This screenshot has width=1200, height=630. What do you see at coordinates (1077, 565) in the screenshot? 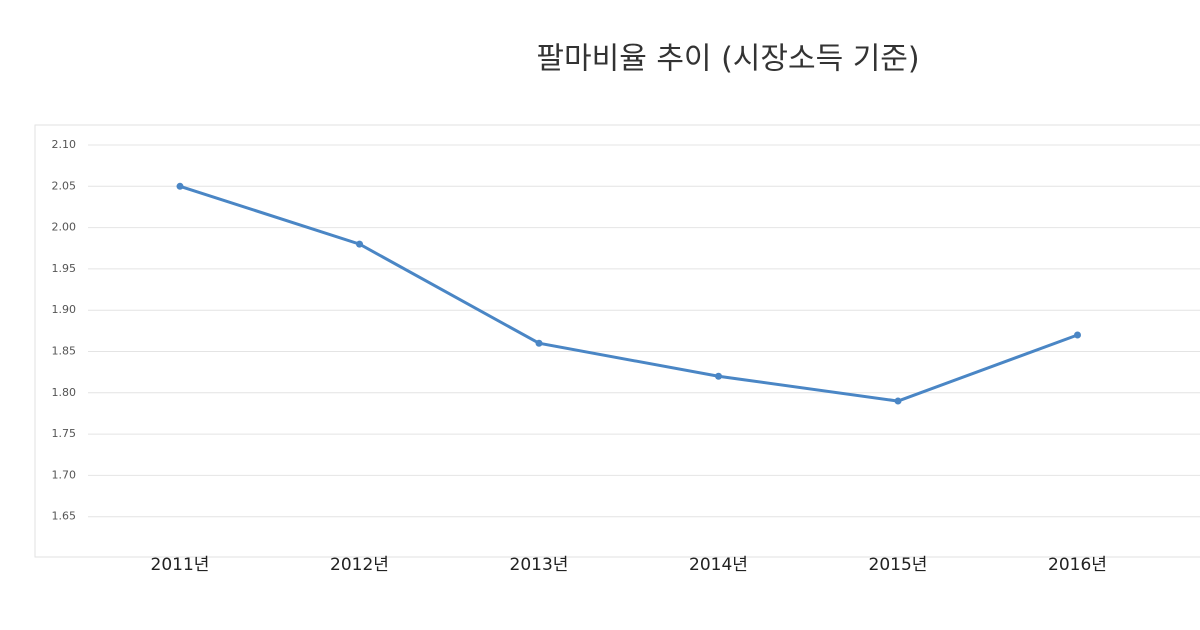
I see `x-tick-label: 2016년` at bounding box center [1077, 565].